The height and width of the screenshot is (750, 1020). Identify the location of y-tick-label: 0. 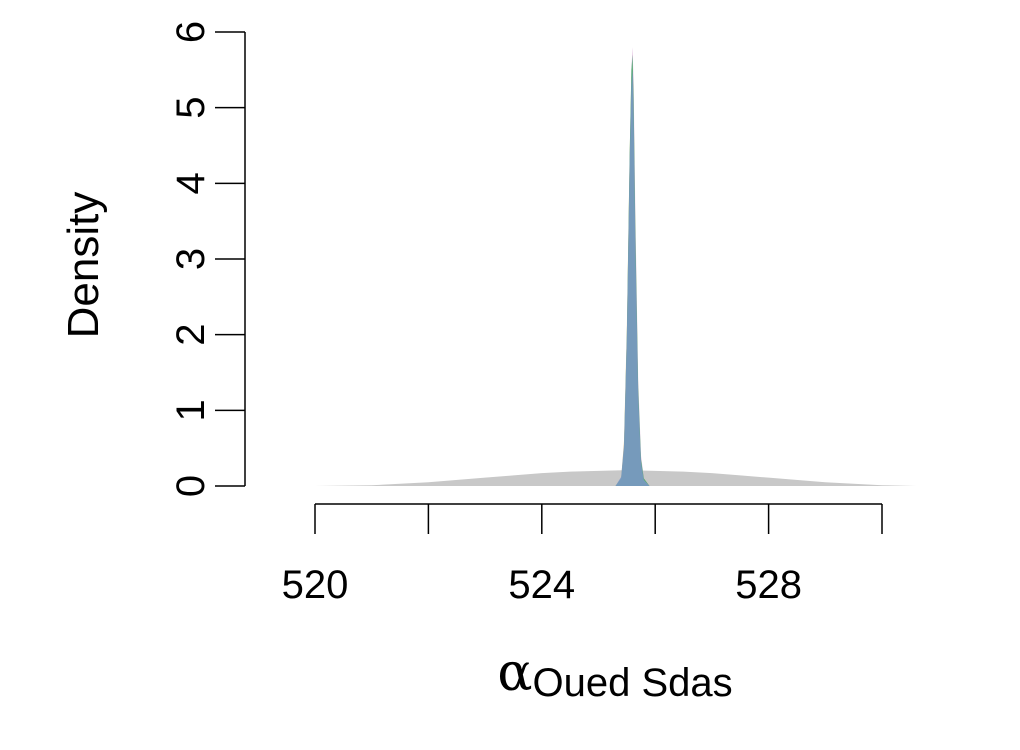
(191, 486).